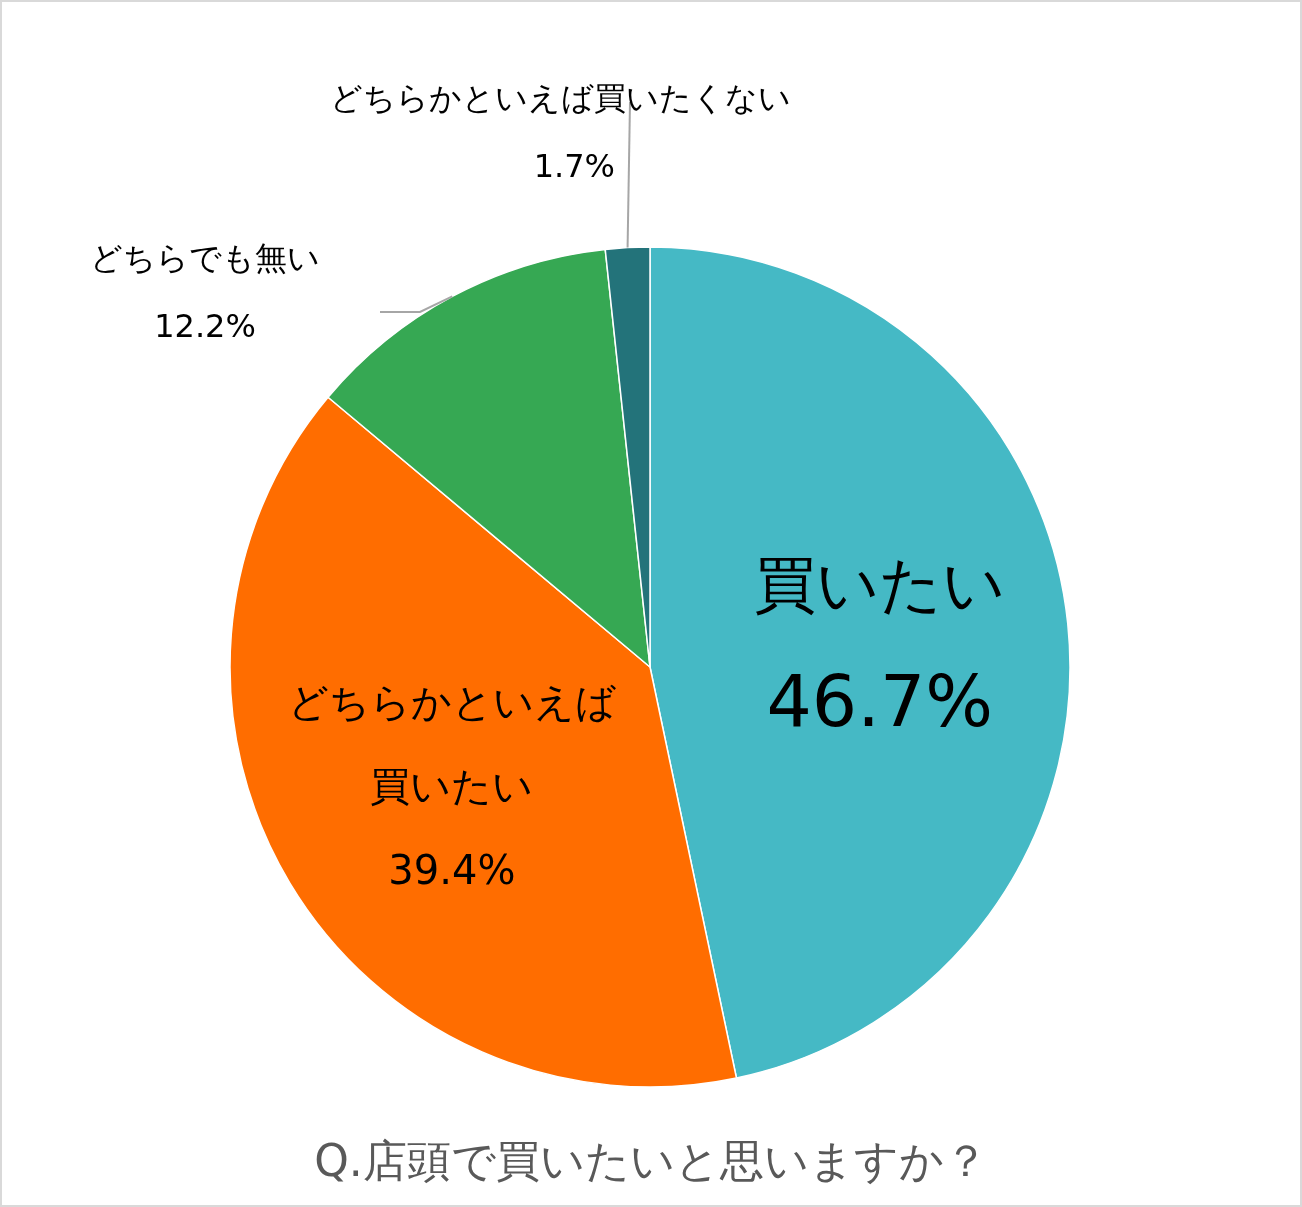 The height and width of the screenshot is (1207, 1302). I want to click on data-label: 46.7%, so click(880, 702).